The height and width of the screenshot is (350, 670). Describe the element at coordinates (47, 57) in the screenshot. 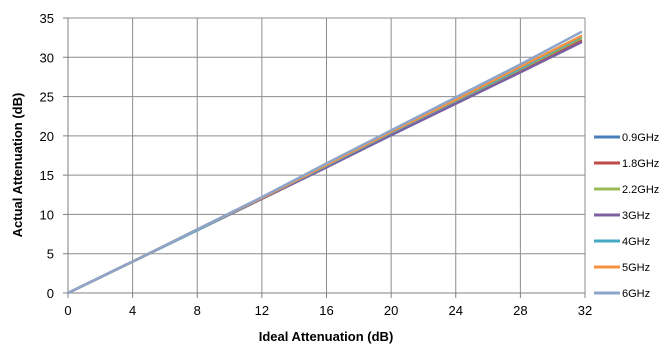

I see `y-tick-label: 30` at that location.